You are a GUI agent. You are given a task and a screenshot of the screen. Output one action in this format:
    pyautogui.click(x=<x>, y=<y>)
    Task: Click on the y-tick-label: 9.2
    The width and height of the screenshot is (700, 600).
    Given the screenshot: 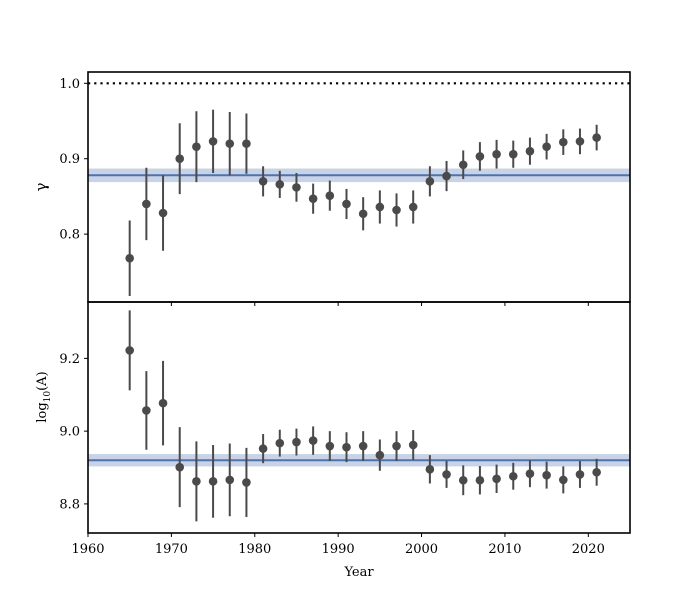 What is the action you would take?
    pyautogui.click(x=69, y=359)
    